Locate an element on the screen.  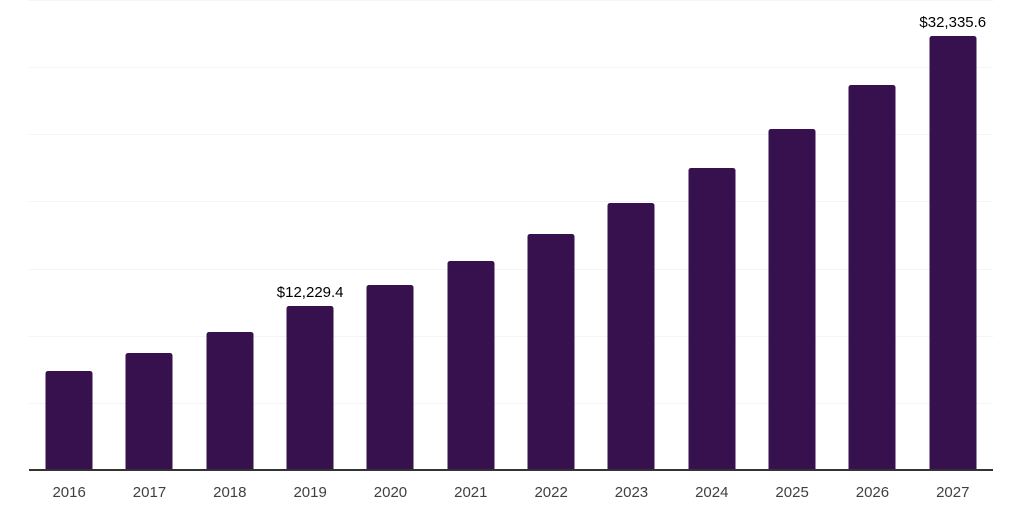
bar-2027 is located at coordinates (953, 252).